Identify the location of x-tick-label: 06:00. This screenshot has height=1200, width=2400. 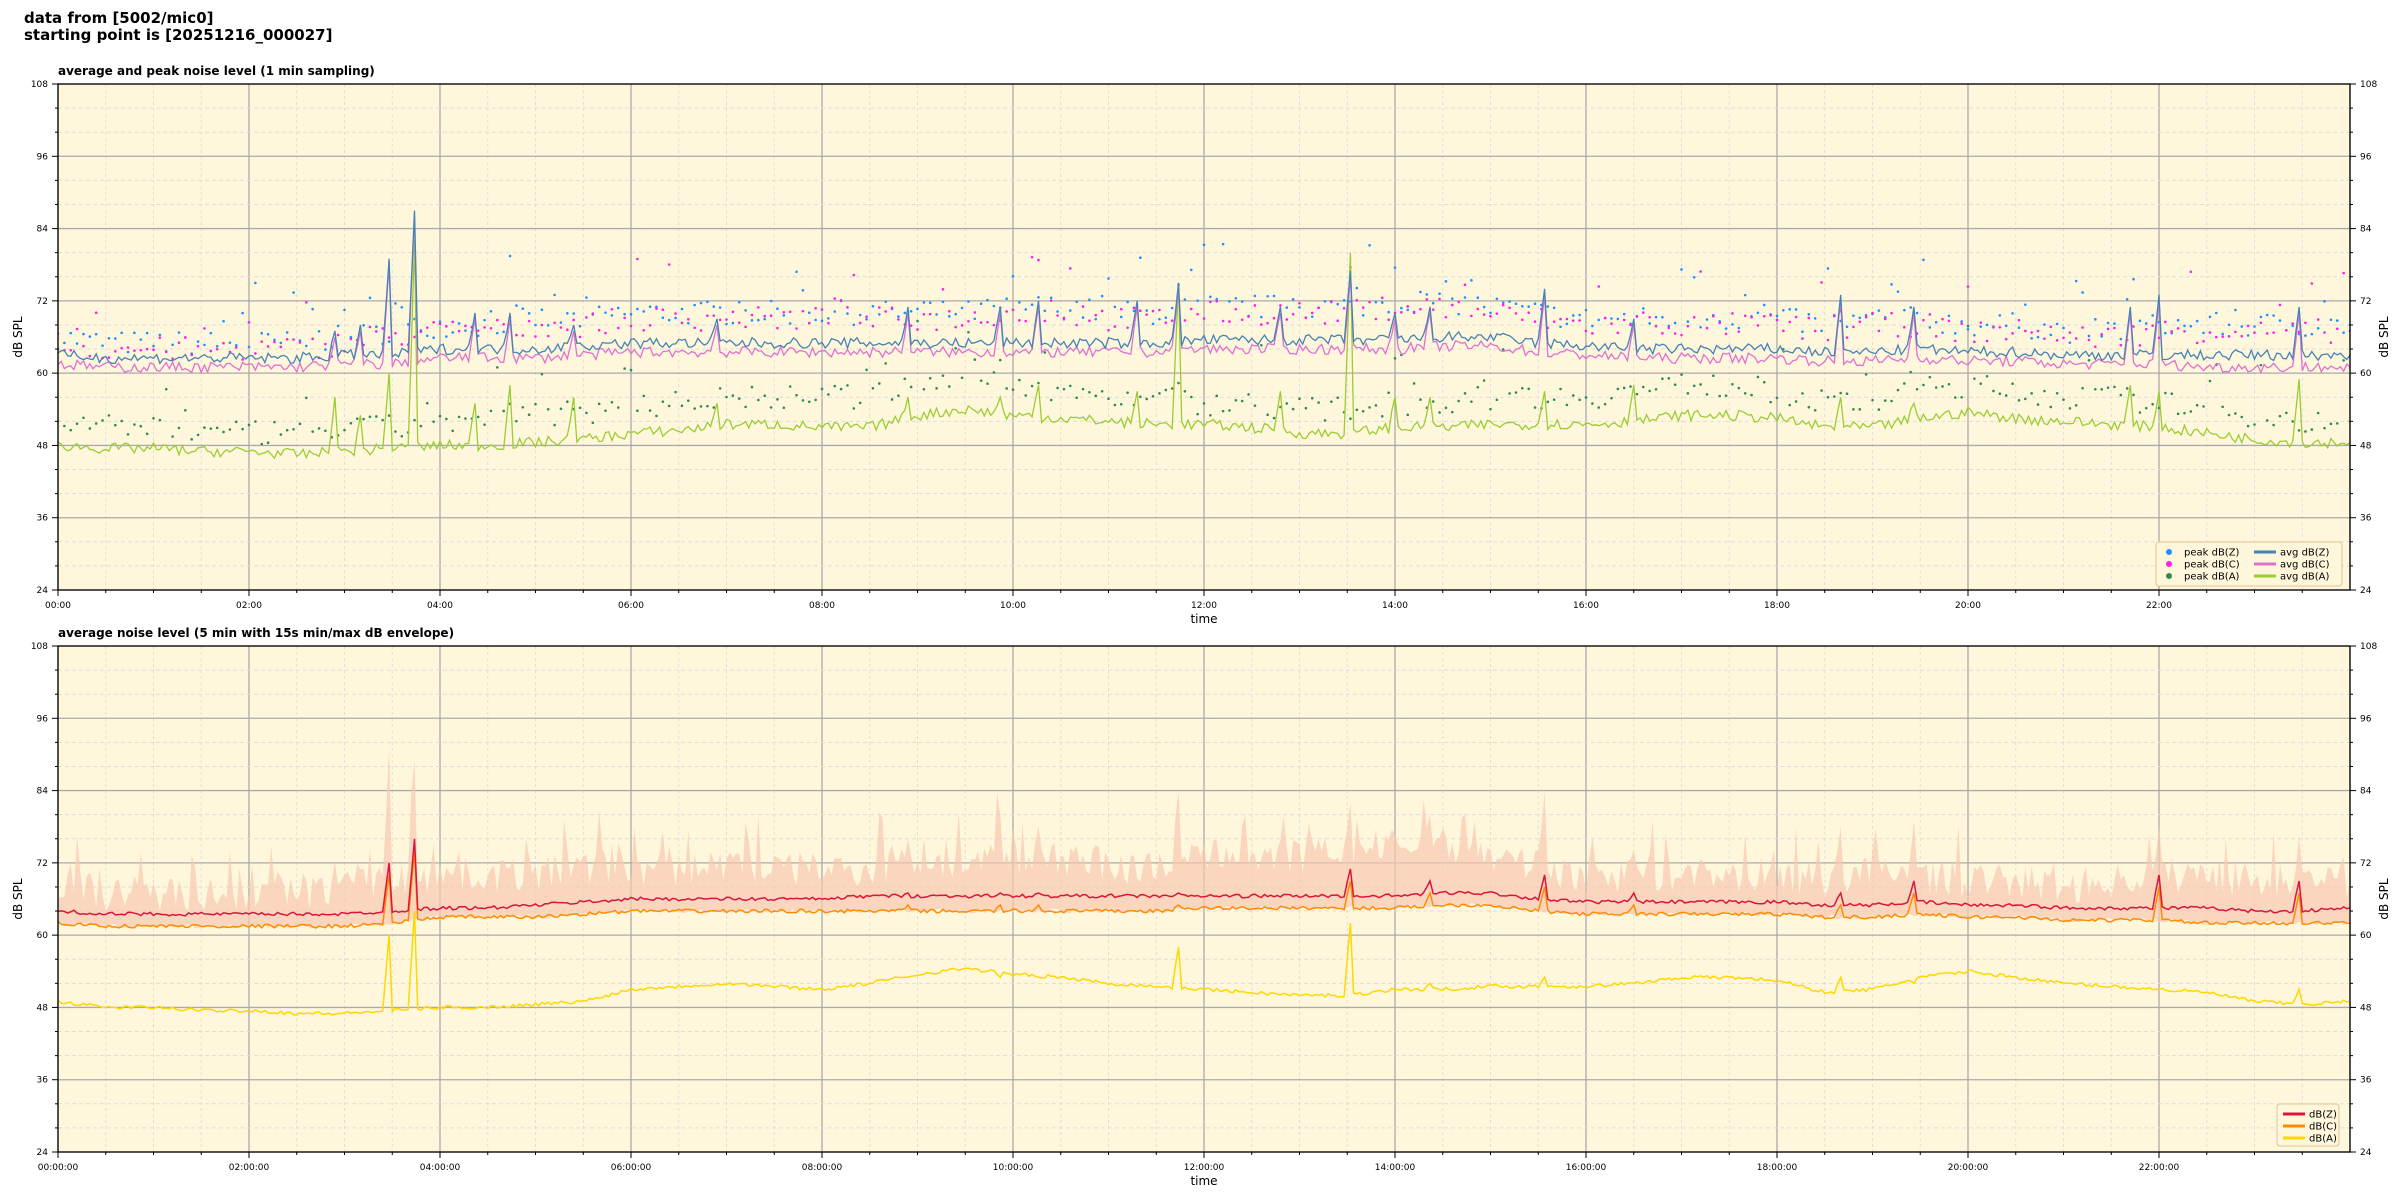
(631, 606).